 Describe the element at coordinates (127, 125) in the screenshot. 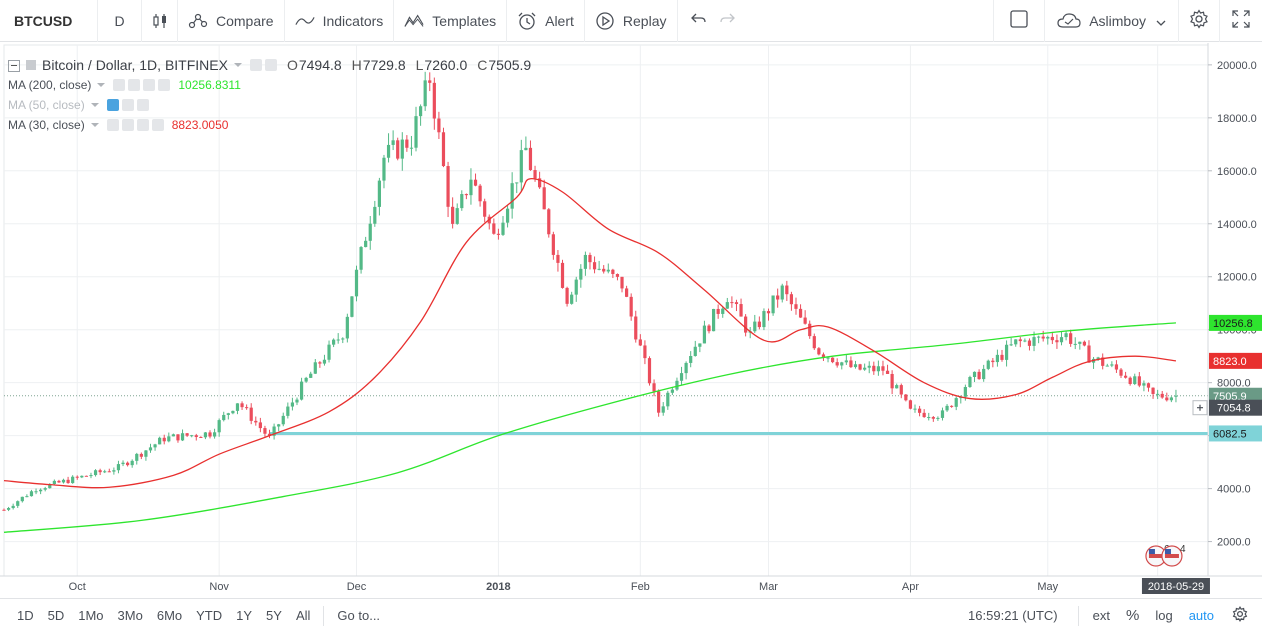

I see `ma30-settings-icon` at that location.